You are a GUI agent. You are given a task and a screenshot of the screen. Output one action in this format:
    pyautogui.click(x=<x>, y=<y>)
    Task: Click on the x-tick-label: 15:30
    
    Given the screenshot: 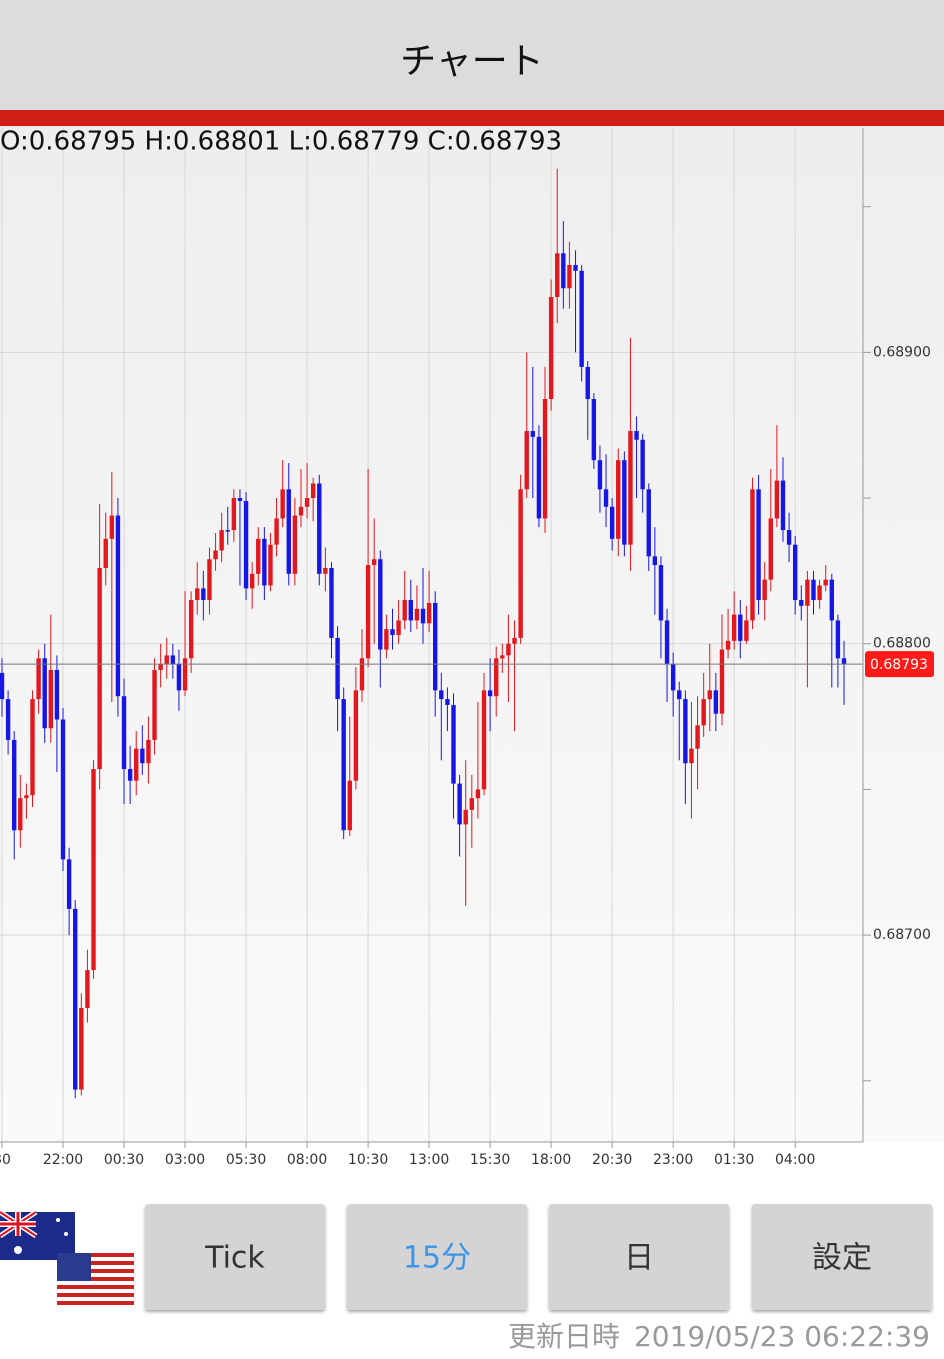 What is the action you would take?
    pyautogui.click(x=490, y=1160)
    